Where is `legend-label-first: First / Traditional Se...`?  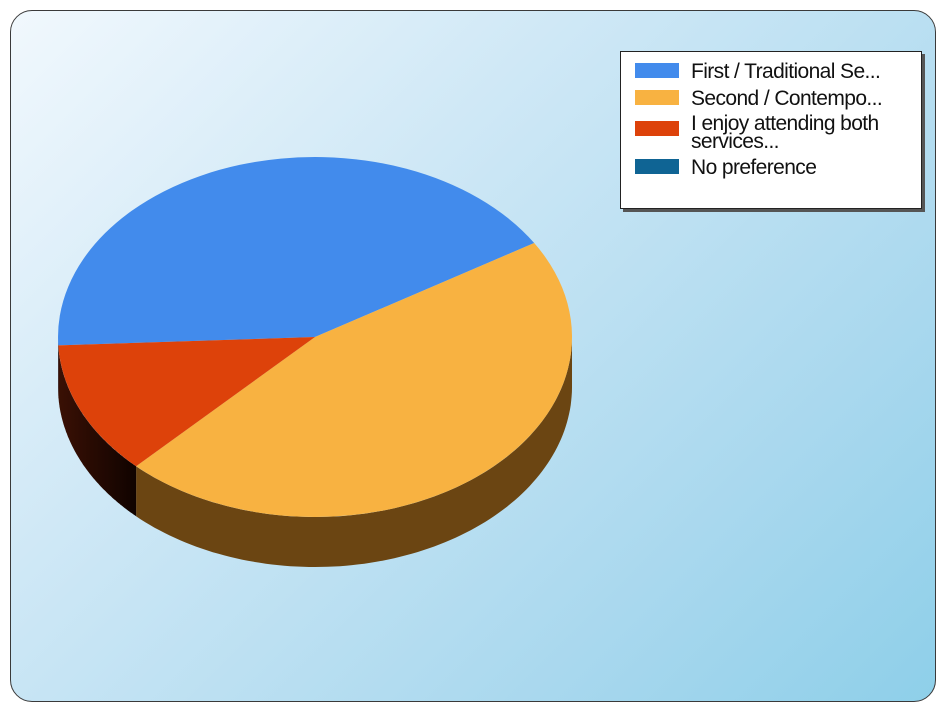
legend-label-first: First / Traditional Se... is located at coordinates (786, 71).